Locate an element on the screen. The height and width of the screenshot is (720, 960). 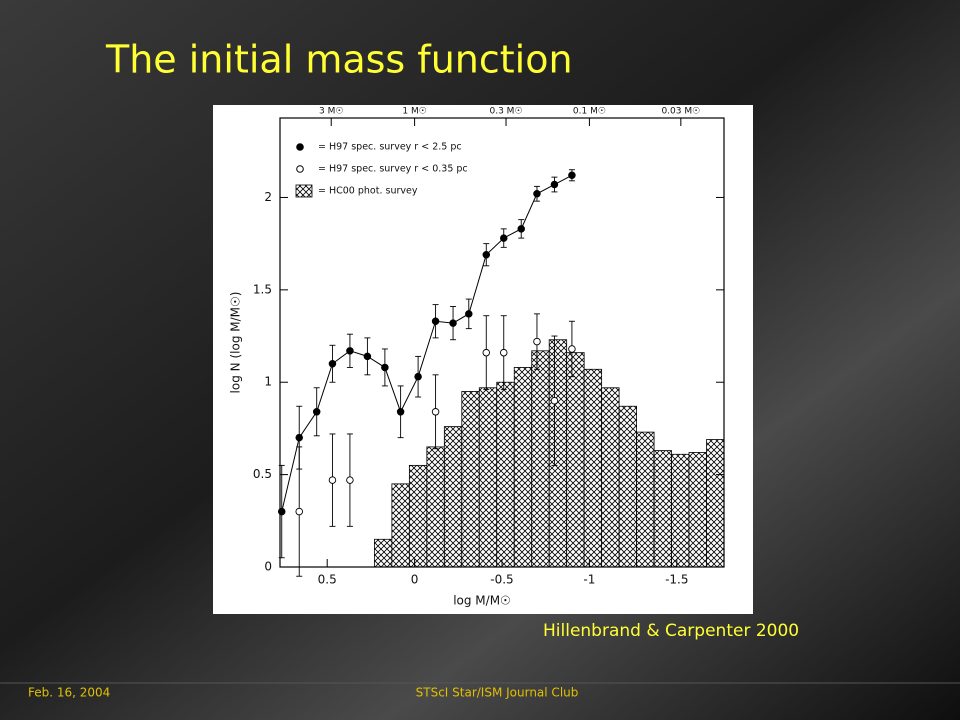
footer-date: Feb. 16, 2004 is located at coordinates (69, 693).